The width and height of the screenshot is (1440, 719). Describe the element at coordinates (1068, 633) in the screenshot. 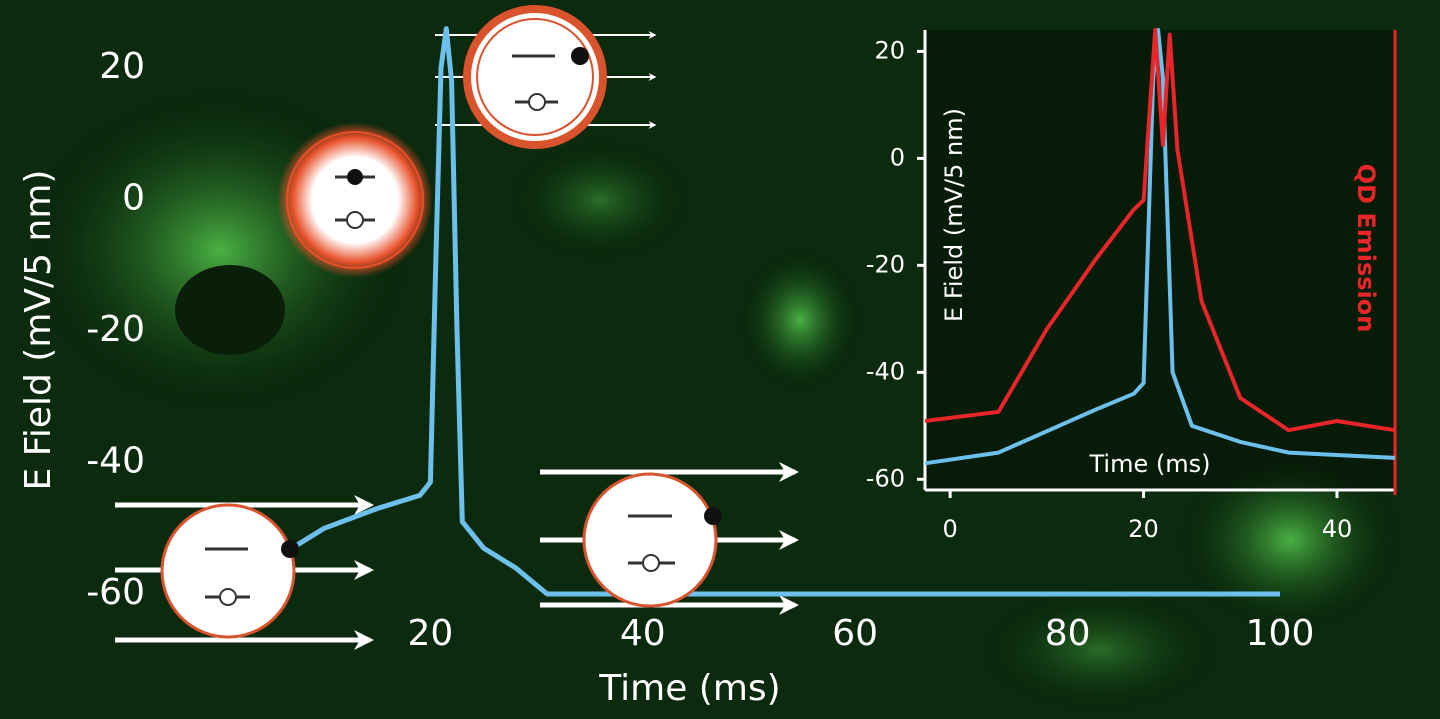

I see `x-tick-label: 80` at that location.